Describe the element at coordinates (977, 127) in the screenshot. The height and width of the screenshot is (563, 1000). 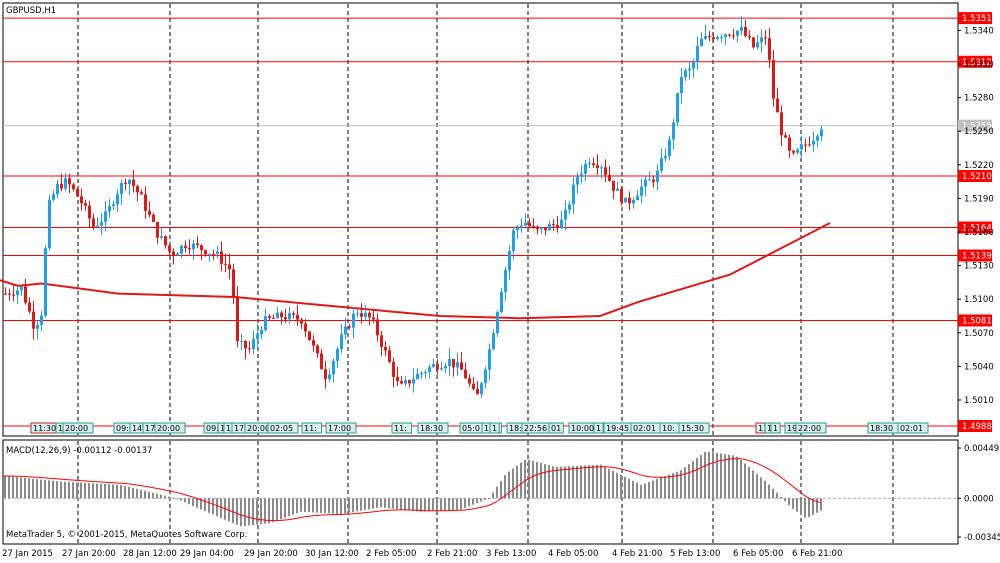
I see `current-price-label: 1.5255` at that location.